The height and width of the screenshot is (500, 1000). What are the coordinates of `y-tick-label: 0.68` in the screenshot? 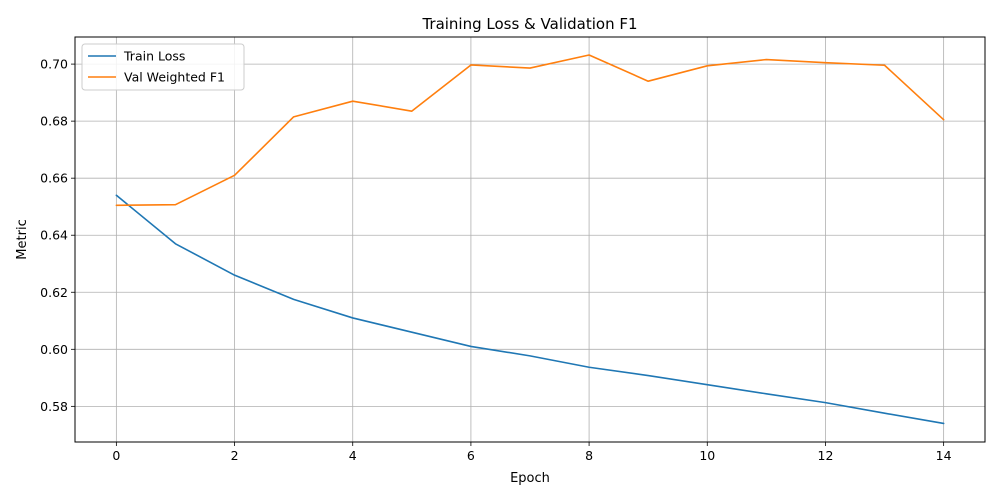 It's located at (54, 121).